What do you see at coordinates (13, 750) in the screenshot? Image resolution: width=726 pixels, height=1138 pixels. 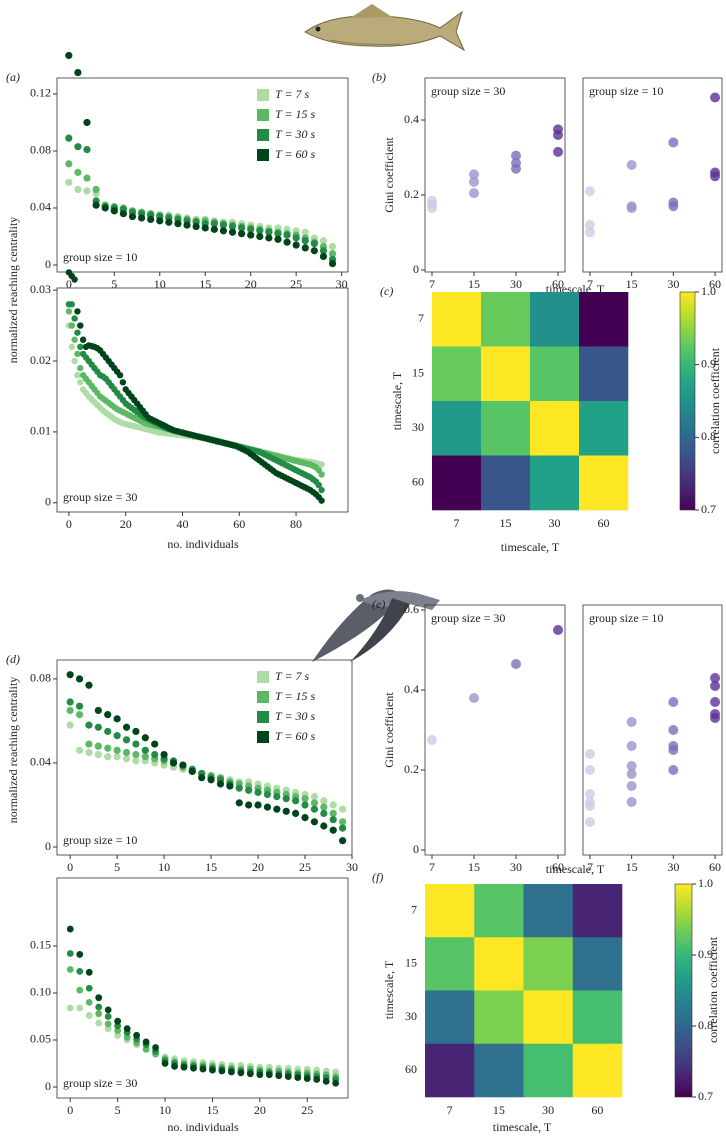 I see `y-axis-label: normalized reaching centrality` at bounding box center [13, 750].